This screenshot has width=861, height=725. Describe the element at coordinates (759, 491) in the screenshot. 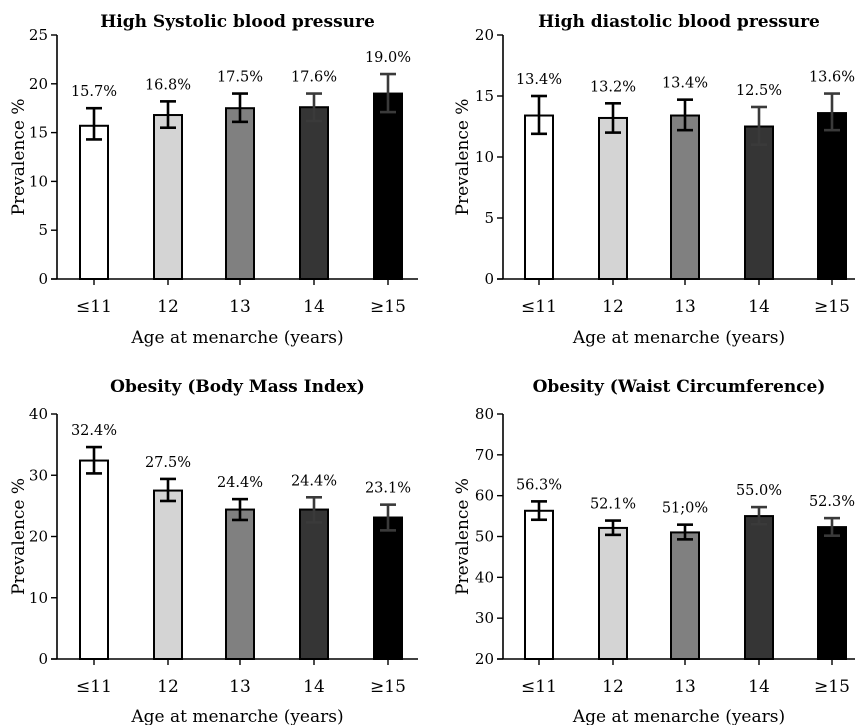

I see `data-label: 55.0%` at that location.